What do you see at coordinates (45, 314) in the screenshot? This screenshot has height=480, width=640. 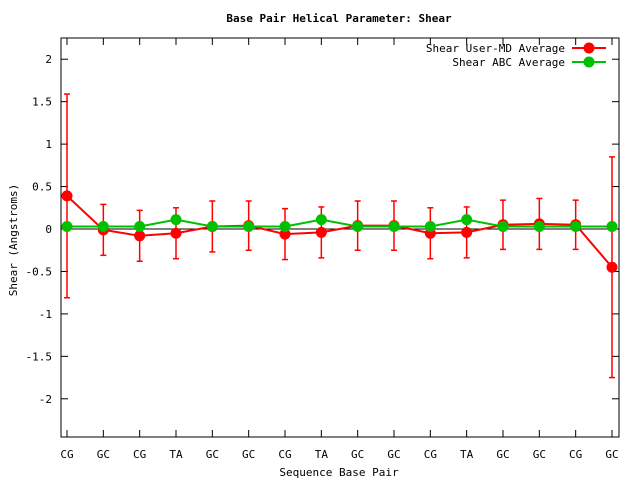 I see `y-tick-label: -1` at bounding box center [45, 314].